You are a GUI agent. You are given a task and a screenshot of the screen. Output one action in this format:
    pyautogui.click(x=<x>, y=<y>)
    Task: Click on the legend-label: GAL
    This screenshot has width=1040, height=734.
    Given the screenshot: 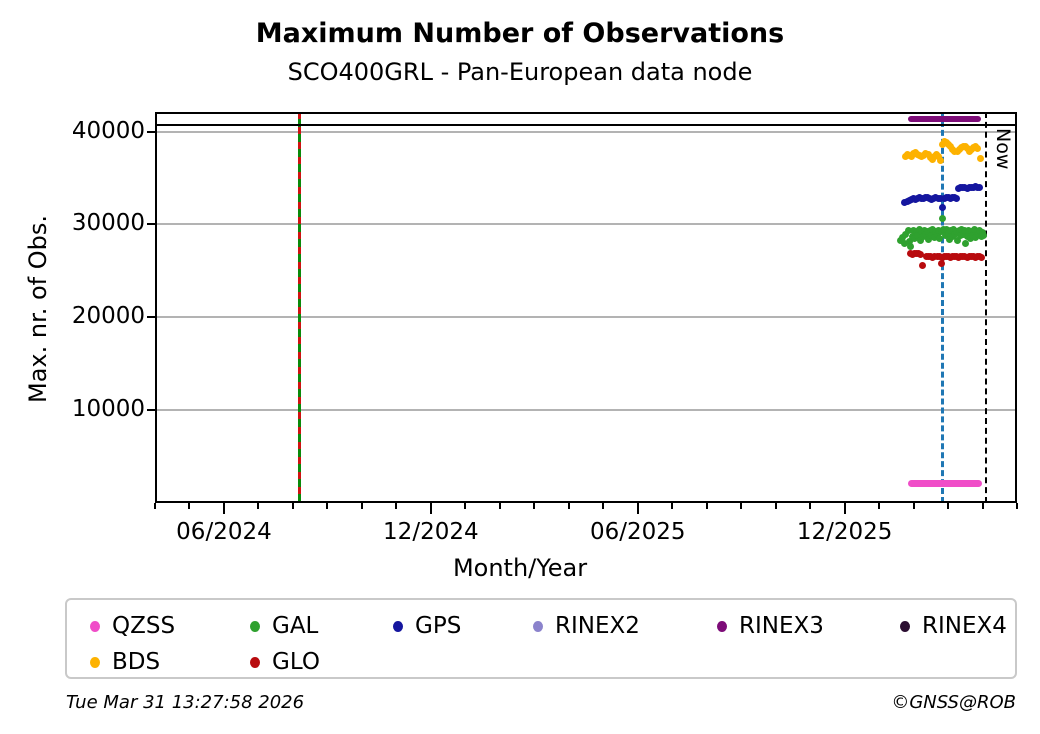 What is the action you would take?
    pyautogui.click(x=295, y=626)
    